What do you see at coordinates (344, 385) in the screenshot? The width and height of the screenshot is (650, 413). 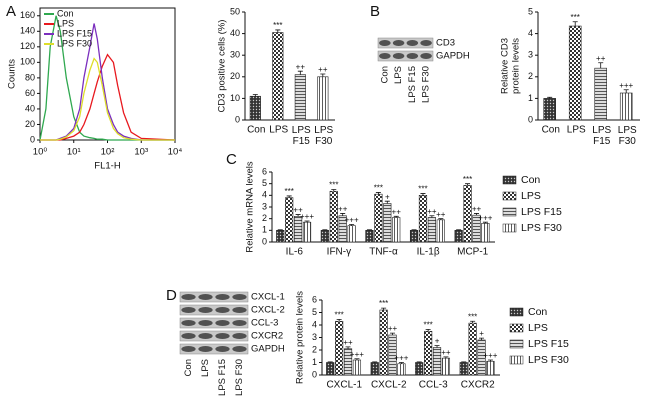 I see `x-tick-label: CXCL-1` at bounding box center [344, 385].